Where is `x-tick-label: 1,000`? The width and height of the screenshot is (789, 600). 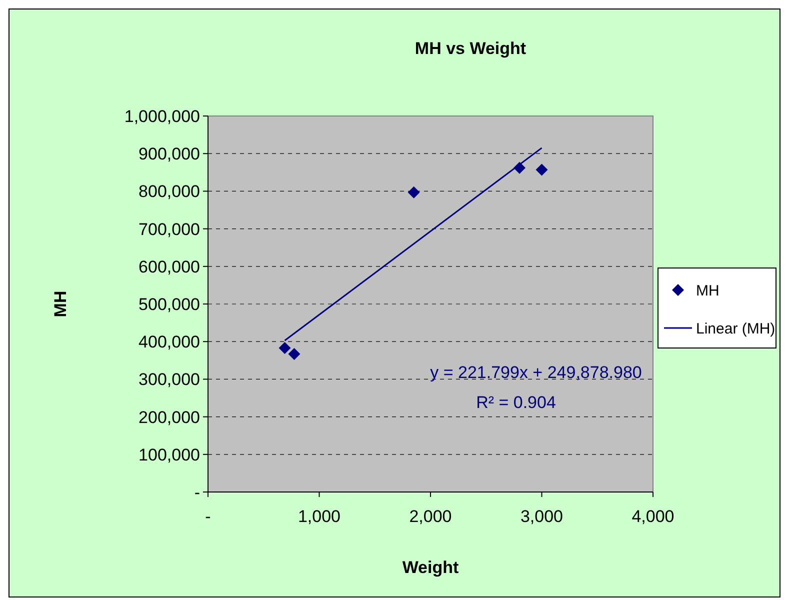 x-tick-label: 1,000 is located at coordinates (319, 516).